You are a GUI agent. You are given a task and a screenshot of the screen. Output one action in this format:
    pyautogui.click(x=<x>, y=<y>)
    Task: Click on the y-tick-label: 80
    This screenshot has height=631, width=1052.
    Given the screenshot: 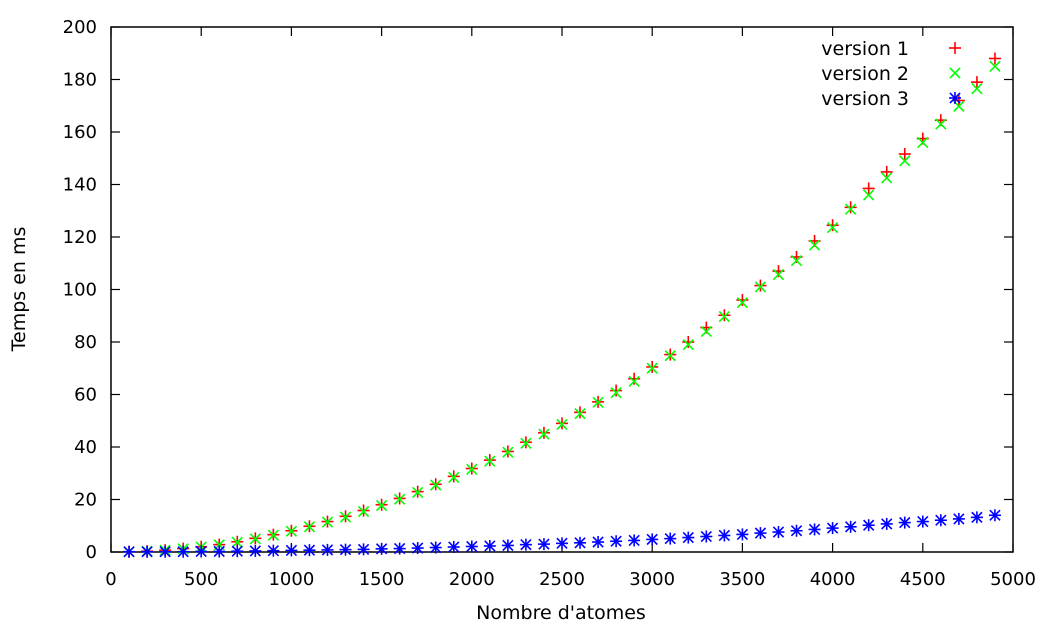 What is the action you would take?
    pyautogui.click(x=85, y=342)
    